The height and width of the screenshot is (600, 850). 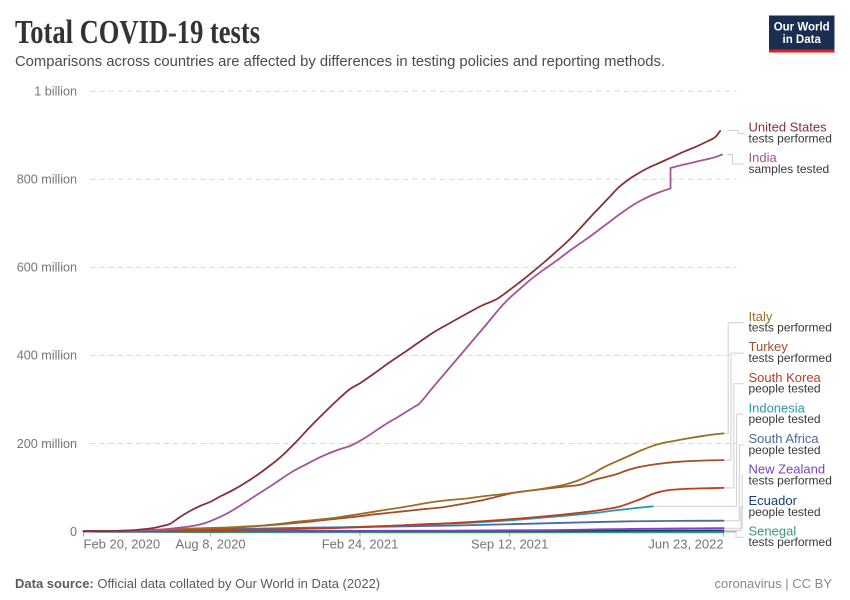 What do you see at coordinates (773, 583) in the screenshot?
I see `svg-text: coronavirus | CC BY` at bounding box center [773, 583].